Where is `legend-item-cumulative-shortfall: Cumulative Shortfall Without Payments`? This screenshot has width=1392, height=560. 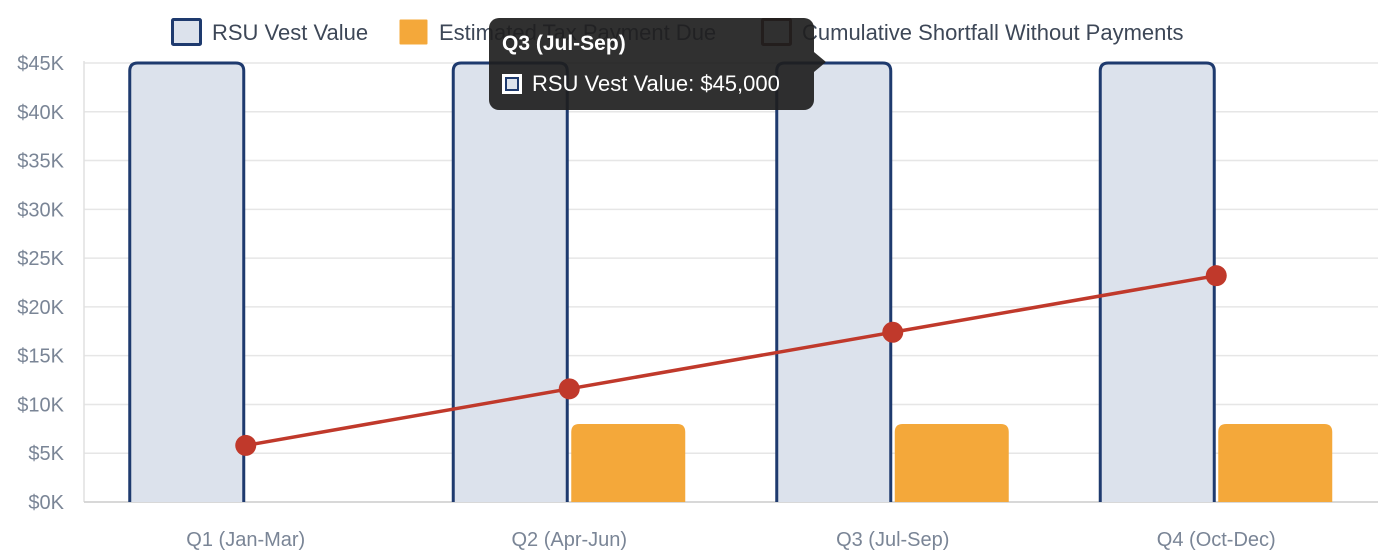 legend-item-cumulative-shortfall: Cumulative Shortfall Without Payments is located at coordinates (972, 32).